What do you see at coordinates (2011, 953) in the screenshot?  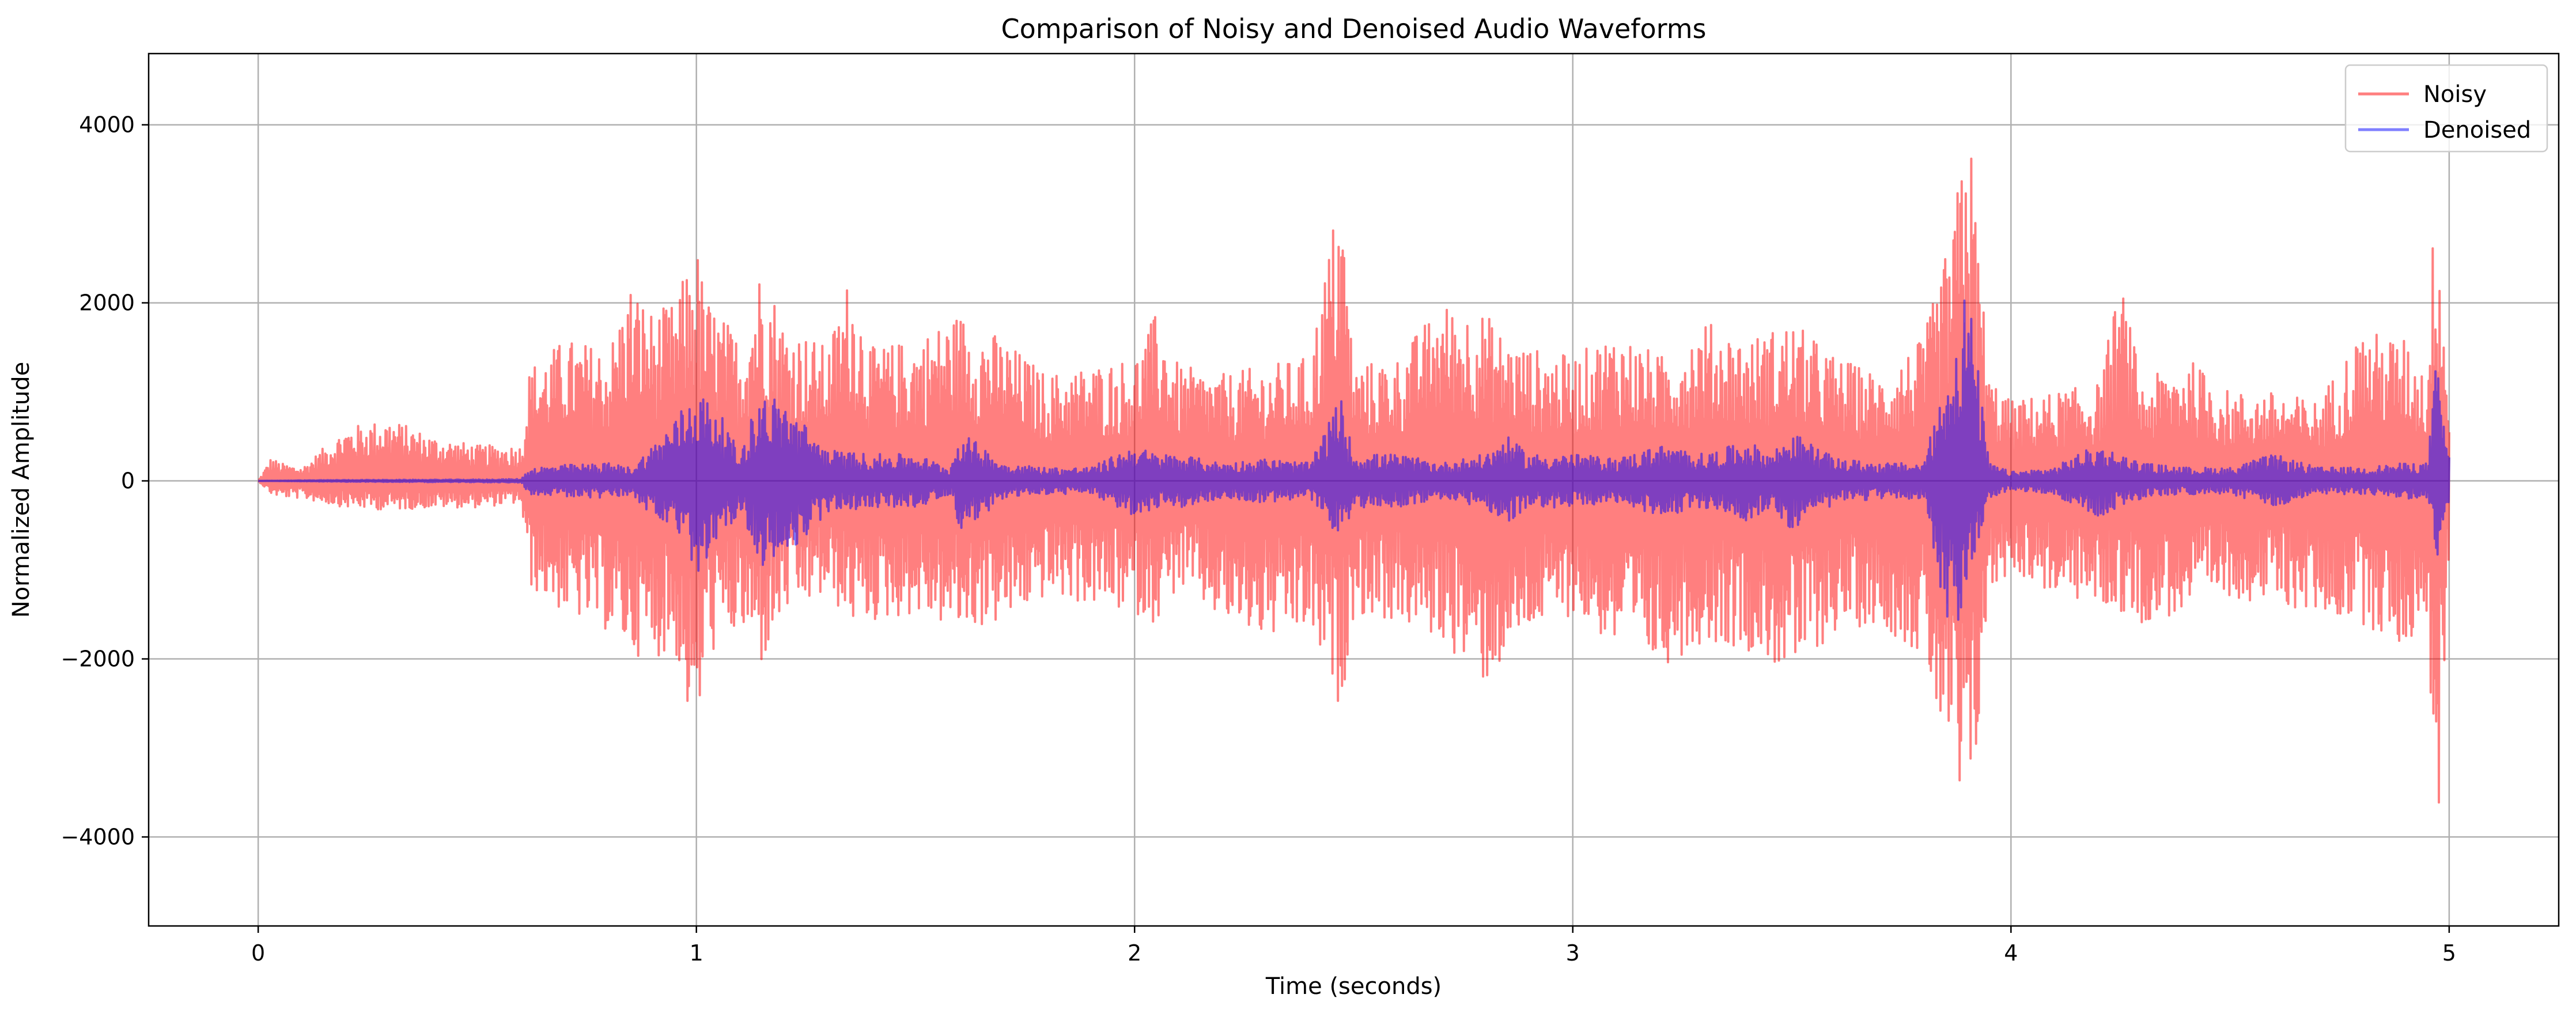 I see `x-tick-label: 4` at bounding box center [2011, 953].